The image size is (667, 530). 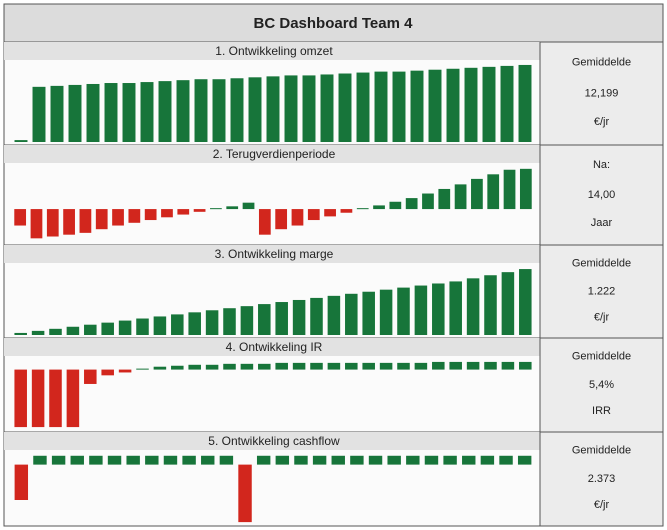 What do you see at coordinates (601, 385) in the screenshot?
I see `side-text: 5,4%` at bounding box center [601, 385].